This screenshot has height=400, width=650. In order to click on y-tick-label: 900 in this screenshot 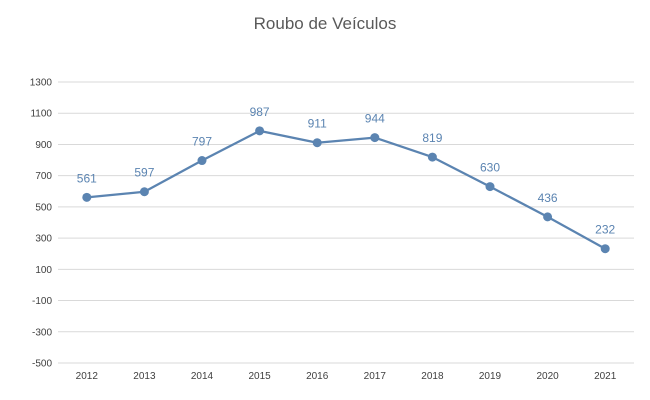, I will do `click(43, 145)`.